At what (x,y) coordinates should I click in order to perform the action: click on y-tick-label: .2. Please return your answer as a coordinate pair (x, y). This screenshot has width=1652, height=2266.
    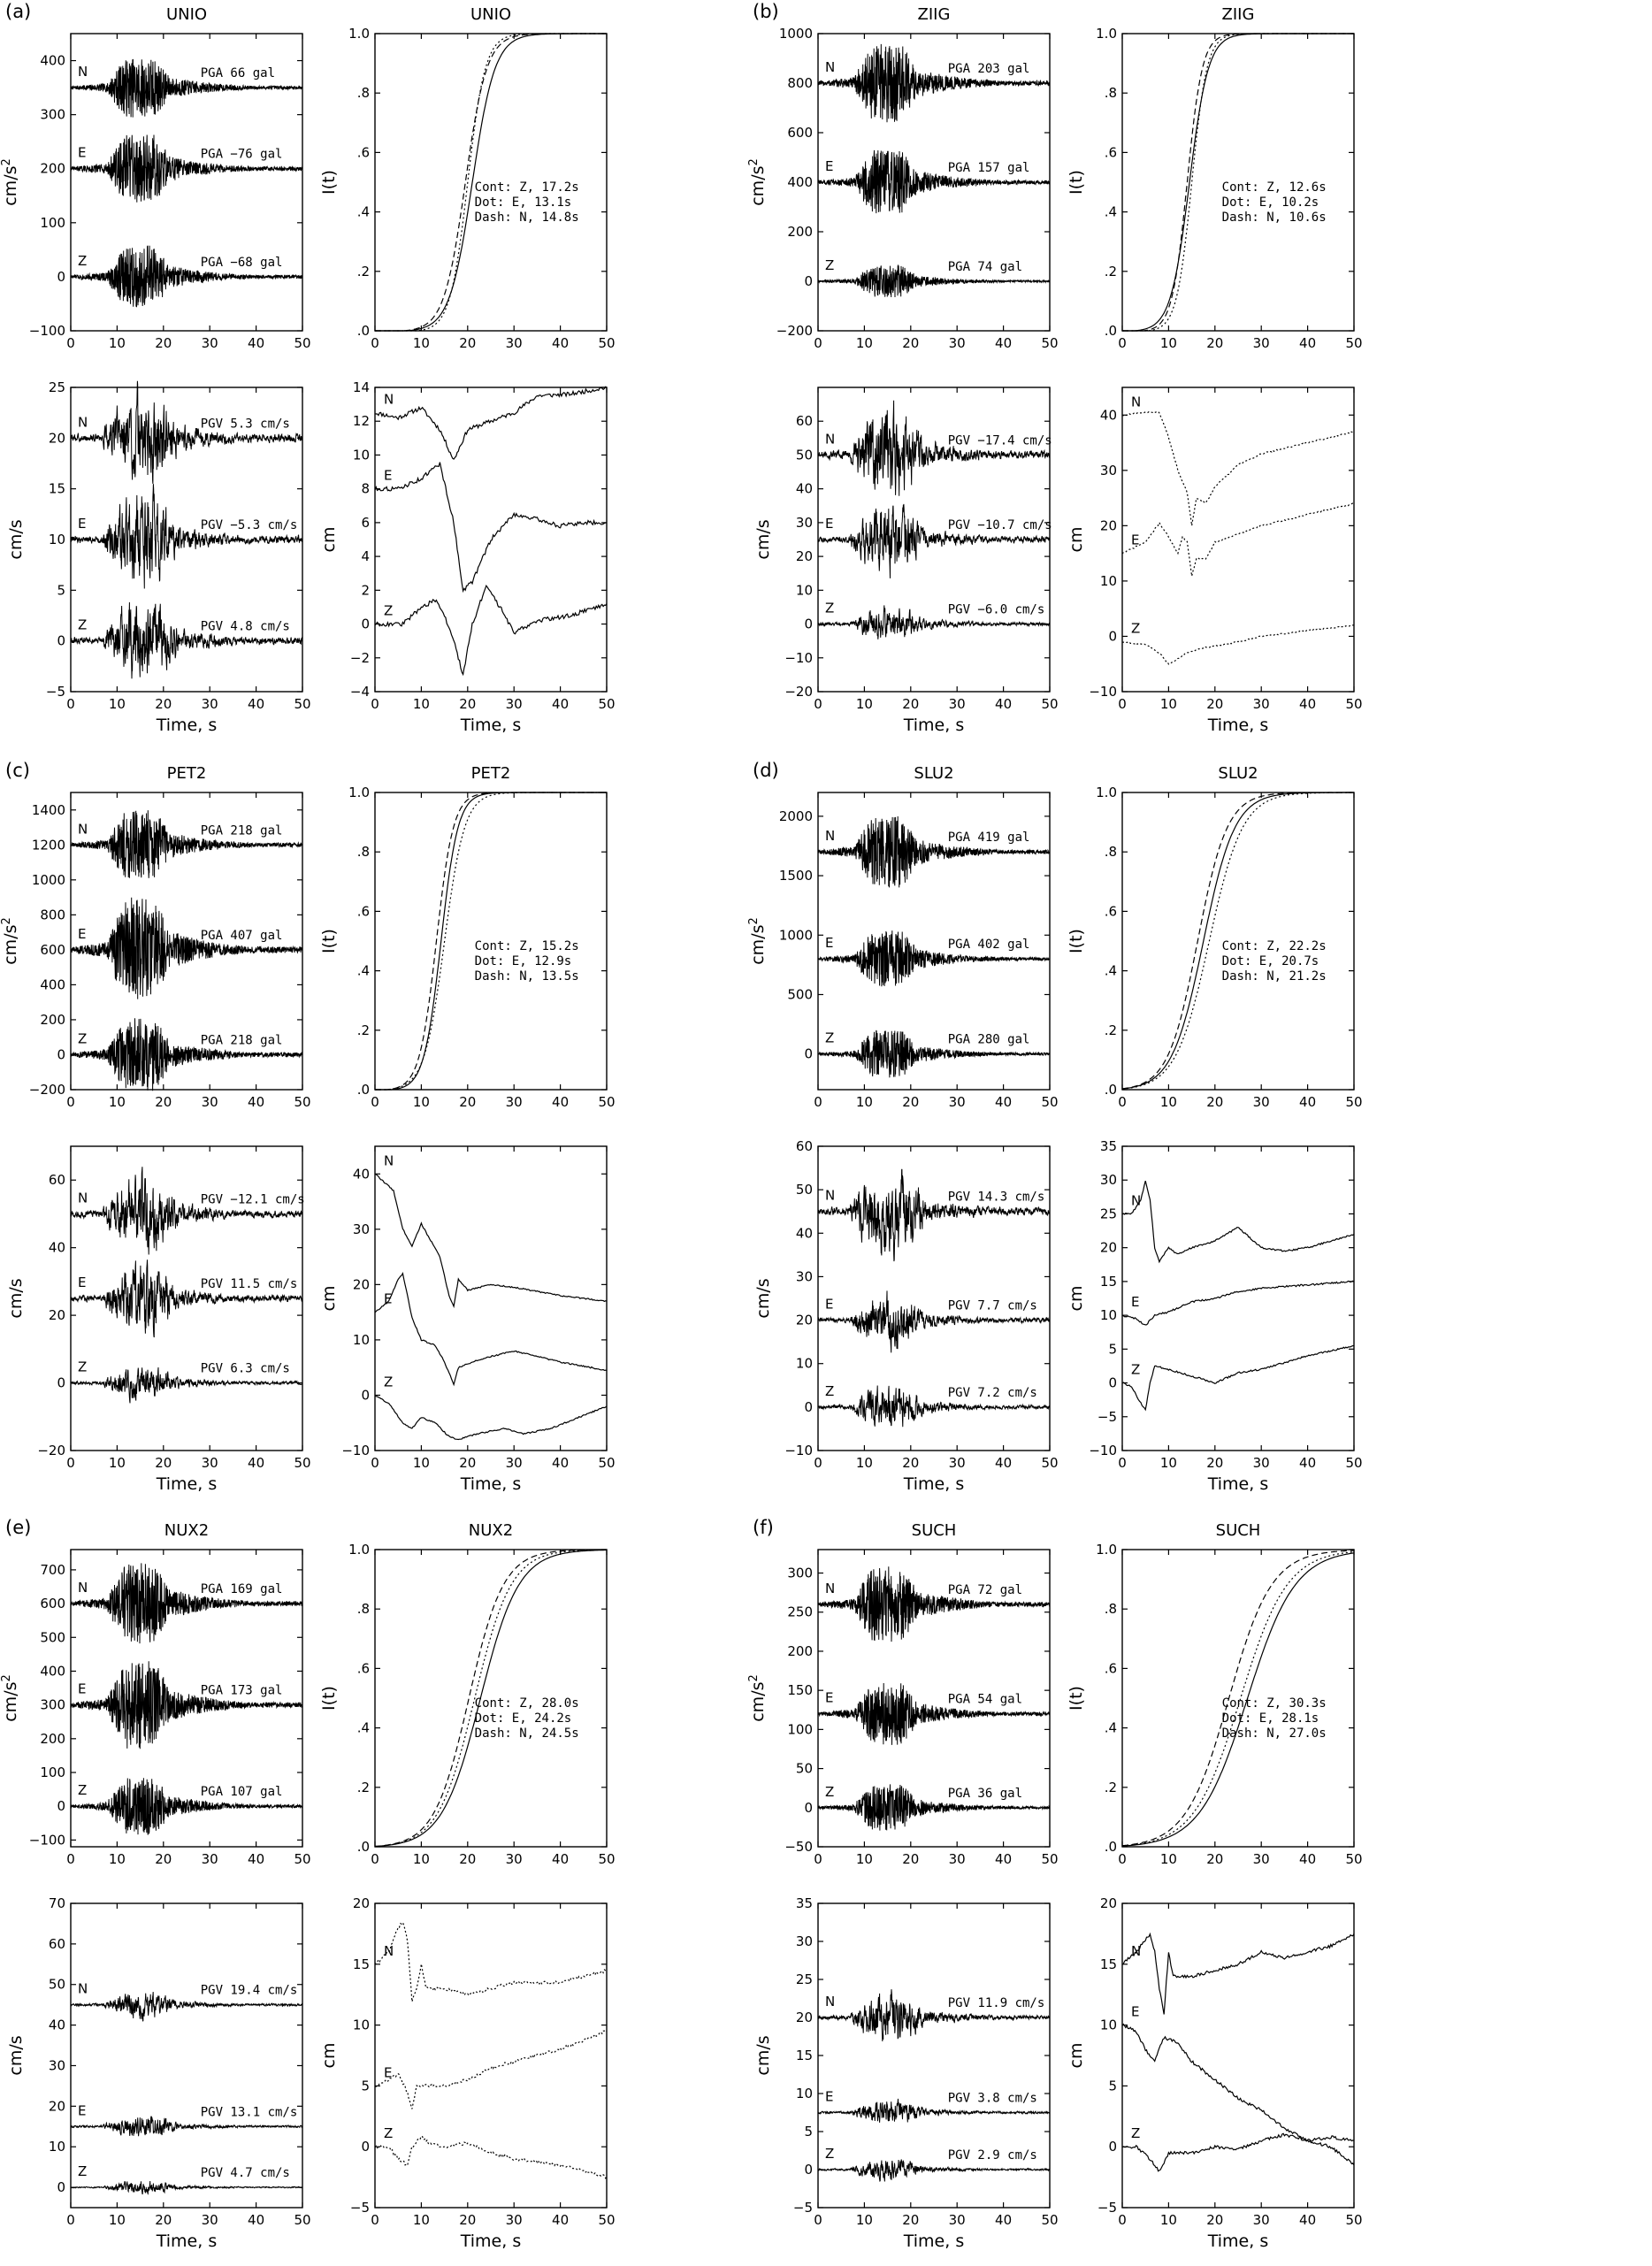
    Looking at the image, I should click on (363, 271).